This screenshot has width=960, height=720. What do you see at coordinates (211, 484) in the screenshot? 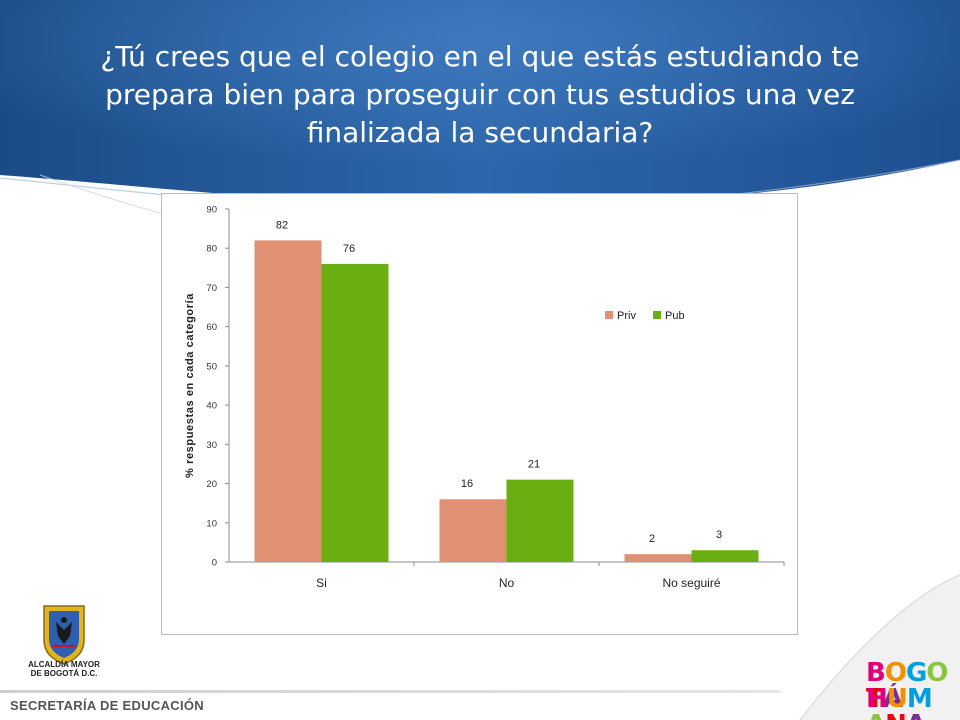
I see `y-tick-label: 20` at bounding box center [211, 484].